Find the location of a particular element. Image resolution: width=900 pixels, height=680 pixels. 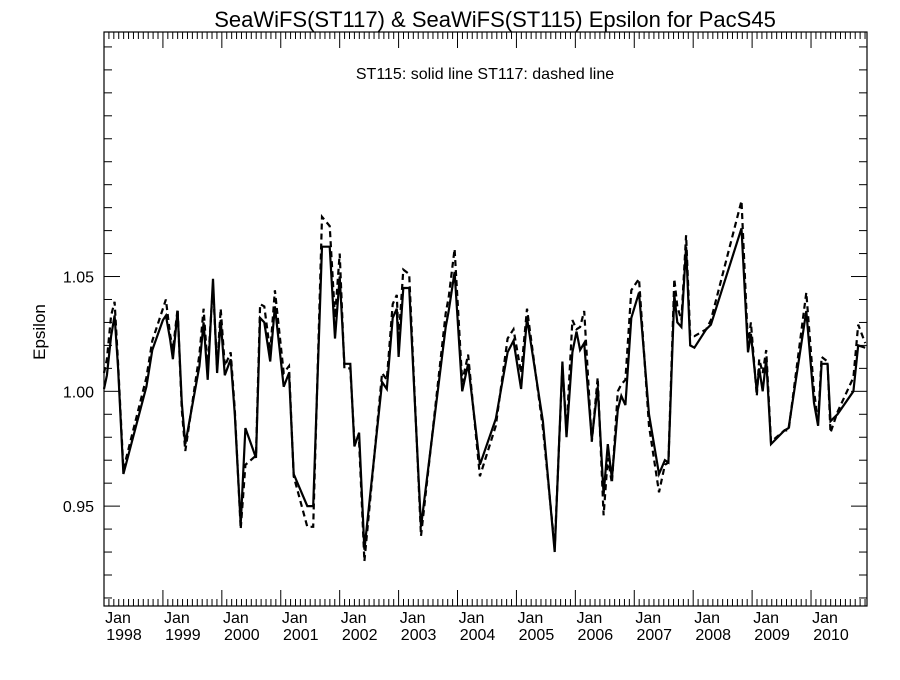

x-tick-year-label: 1999 is located at coordinates (183, 635).